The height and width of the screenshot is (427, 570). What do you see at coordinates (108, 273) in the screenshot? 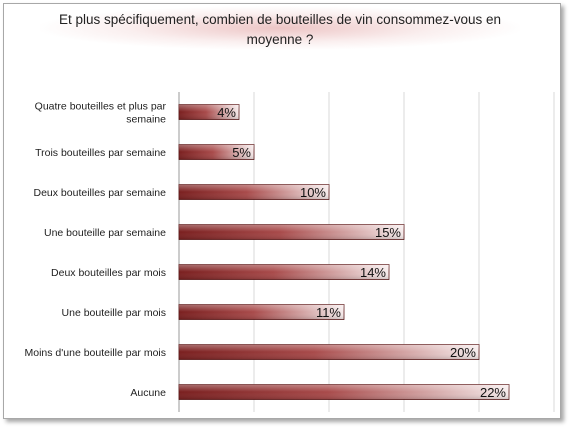
I see `category-label: Deux bouteilles par mois` at bounding box center [108, 273].